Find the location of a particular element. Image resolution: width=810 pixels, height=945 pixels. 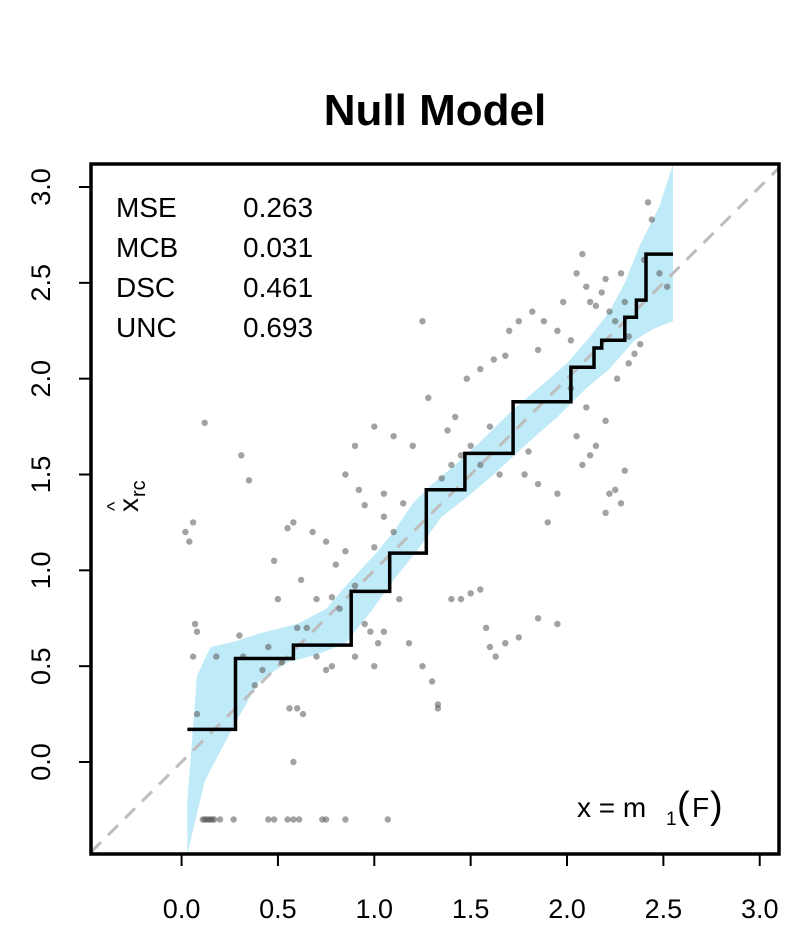

note-paren-open: ( is located at coordinates (683, 806).